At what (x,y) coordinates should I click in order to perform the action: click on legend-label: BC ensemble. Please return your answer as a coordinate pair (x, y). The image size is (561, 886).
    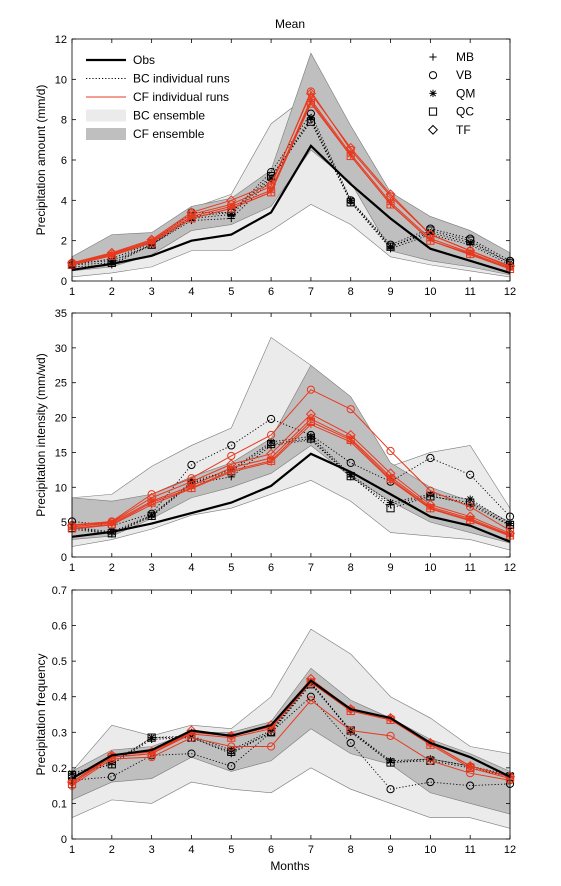
    Looking at the image, I should click on (169, 116).